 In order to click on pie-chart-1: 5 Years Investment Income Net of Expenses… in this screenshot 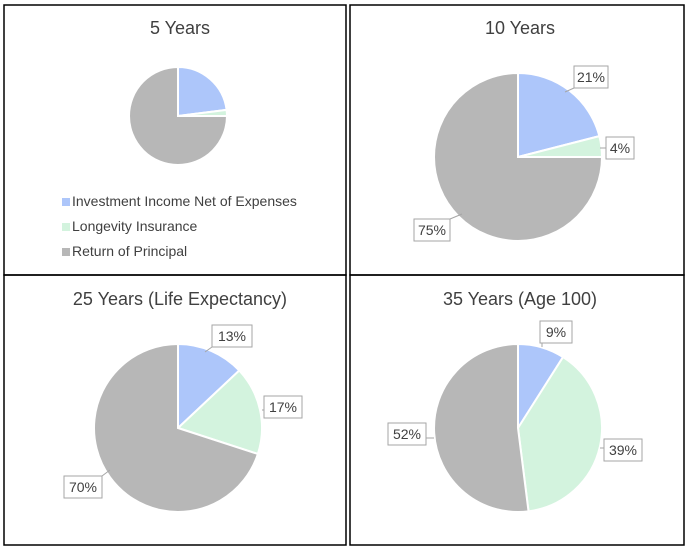, I will do `click(179, 138)`.